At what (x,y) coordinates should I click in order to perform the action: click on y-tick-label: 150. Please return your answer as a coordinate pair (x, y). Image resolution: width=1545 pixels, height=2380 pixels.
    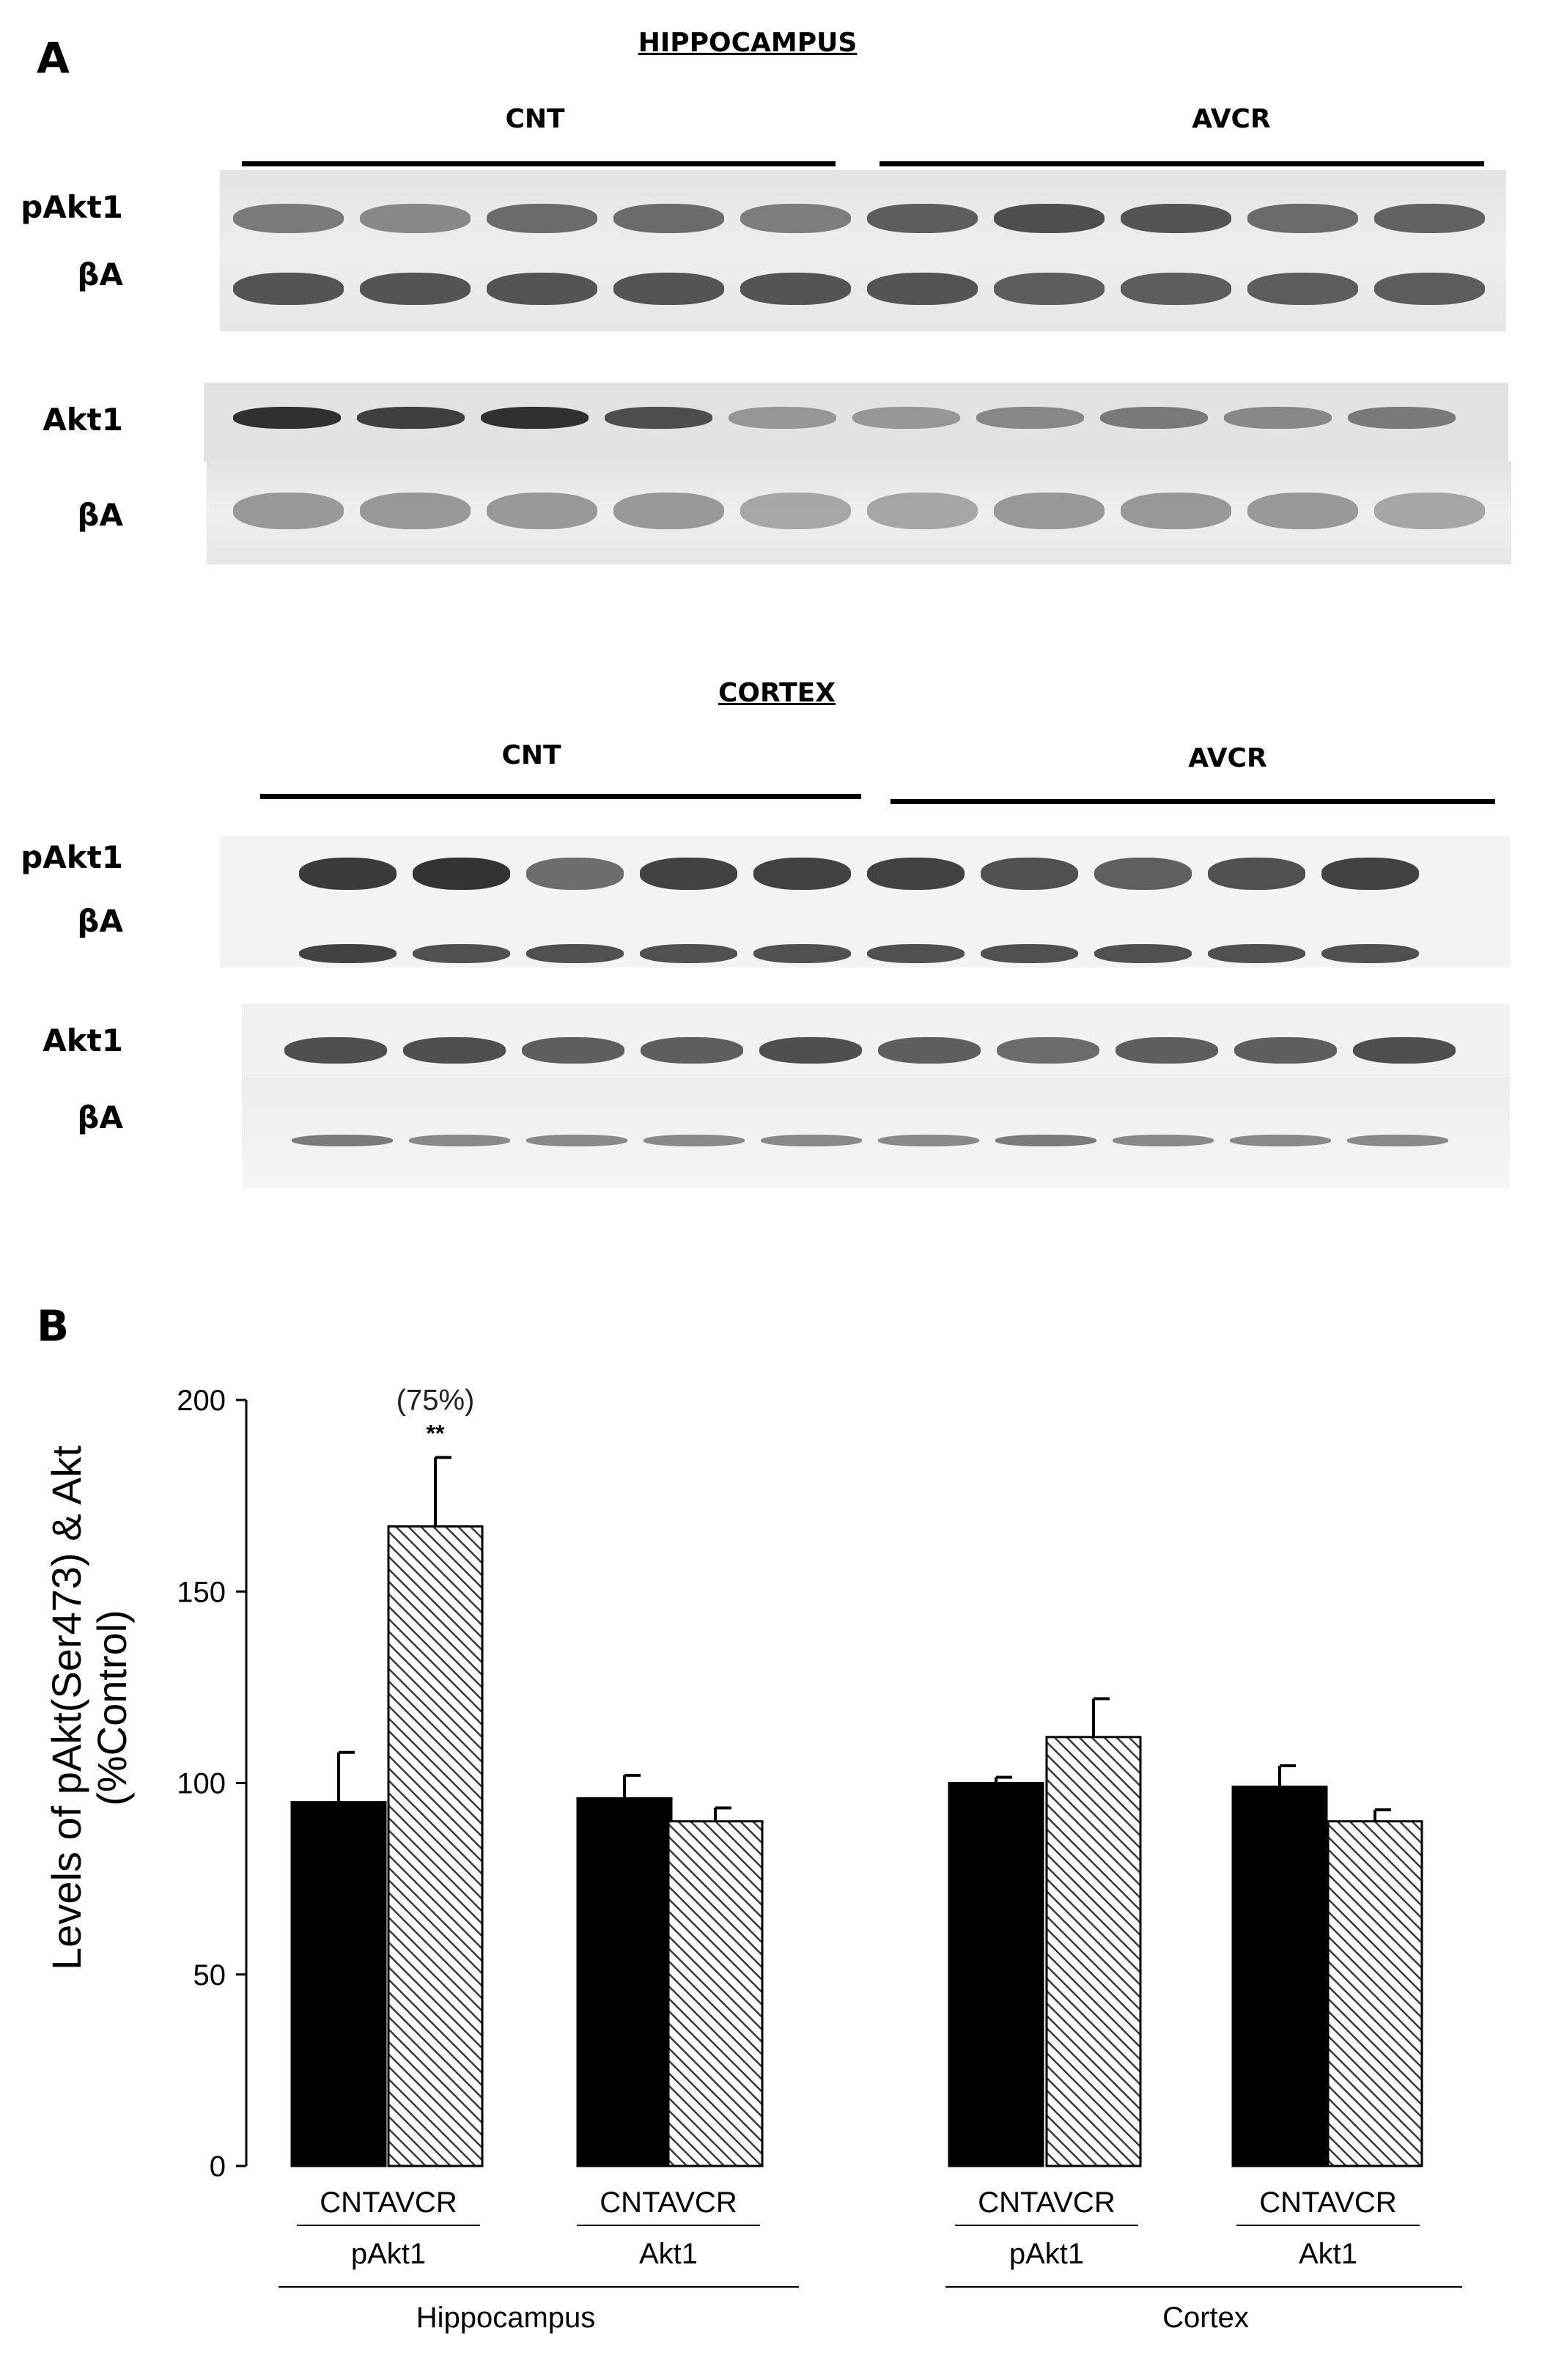
    Looking at the image, I should click on (201, 1592).